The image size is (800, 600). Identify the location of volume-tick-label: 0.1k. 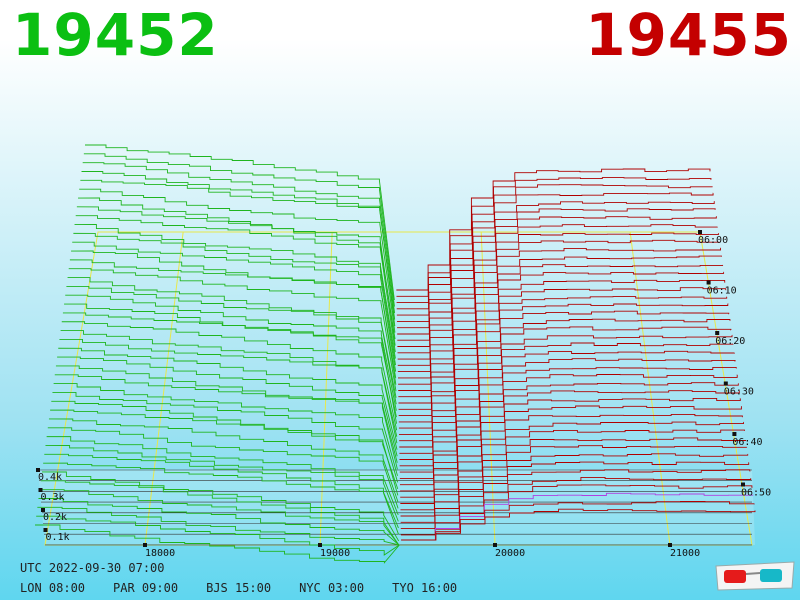
(58, 537).